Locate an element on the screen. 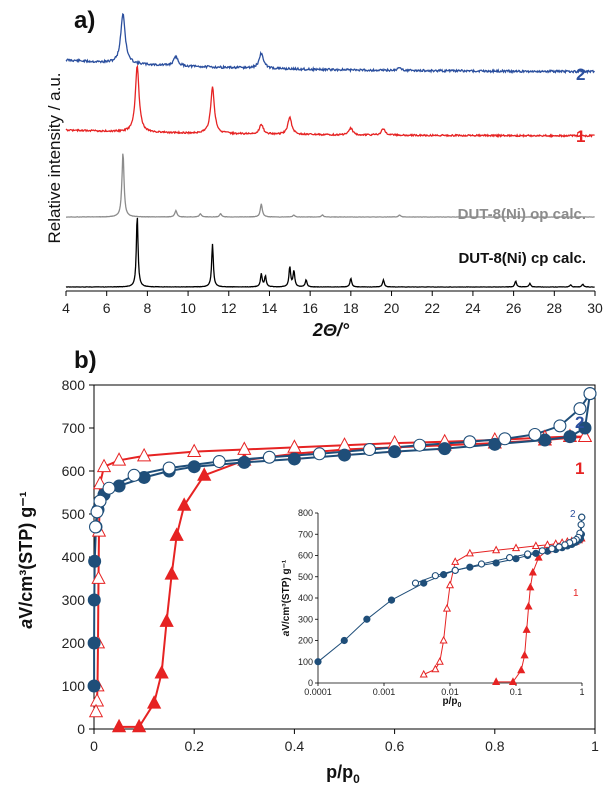 The image size is (607, 785). inset-y-tick-label: 0 is located at coordinates (310, 683).